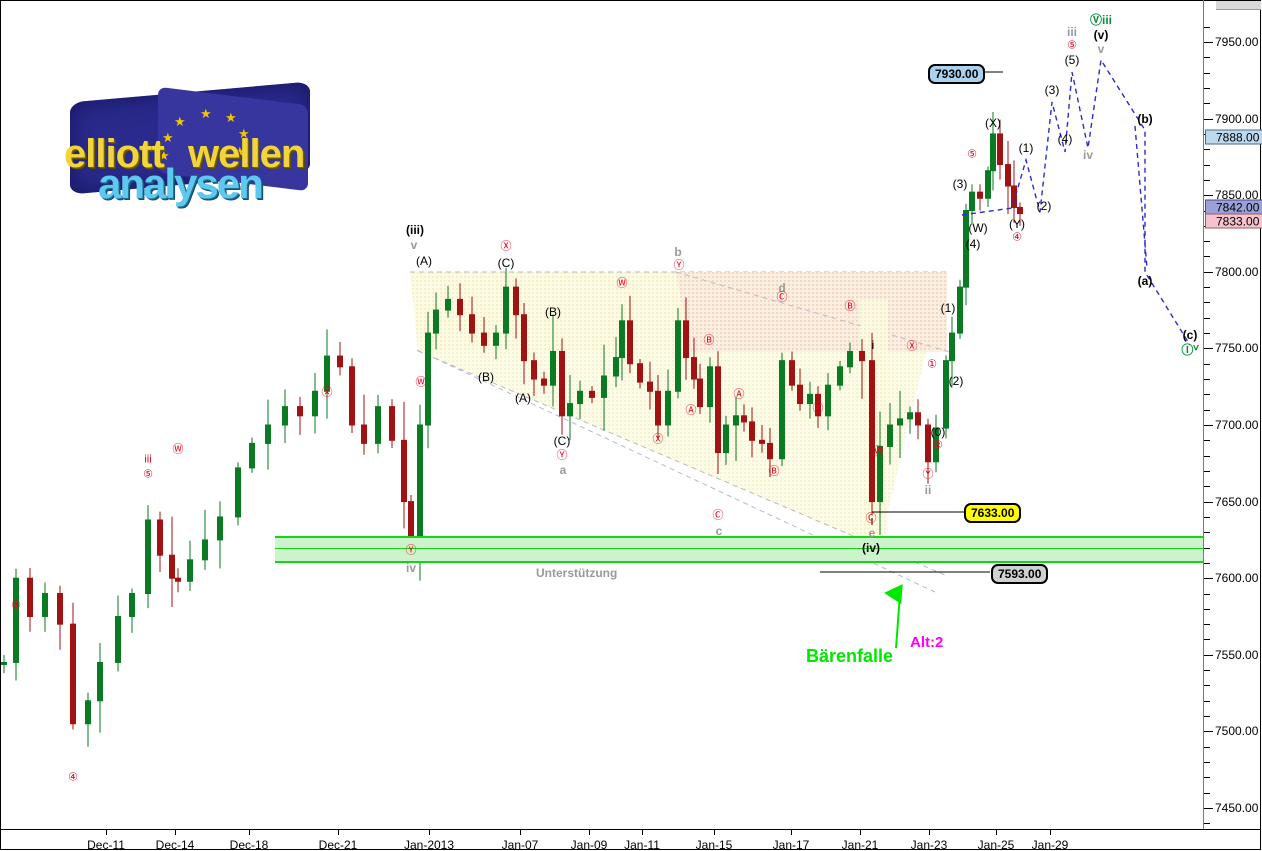 The width and height of the screenshot is (1262, 851). Describe the element at coordinates (996, 844) in the screenshot. I see `date-tick-label: Jan-25` at that location.